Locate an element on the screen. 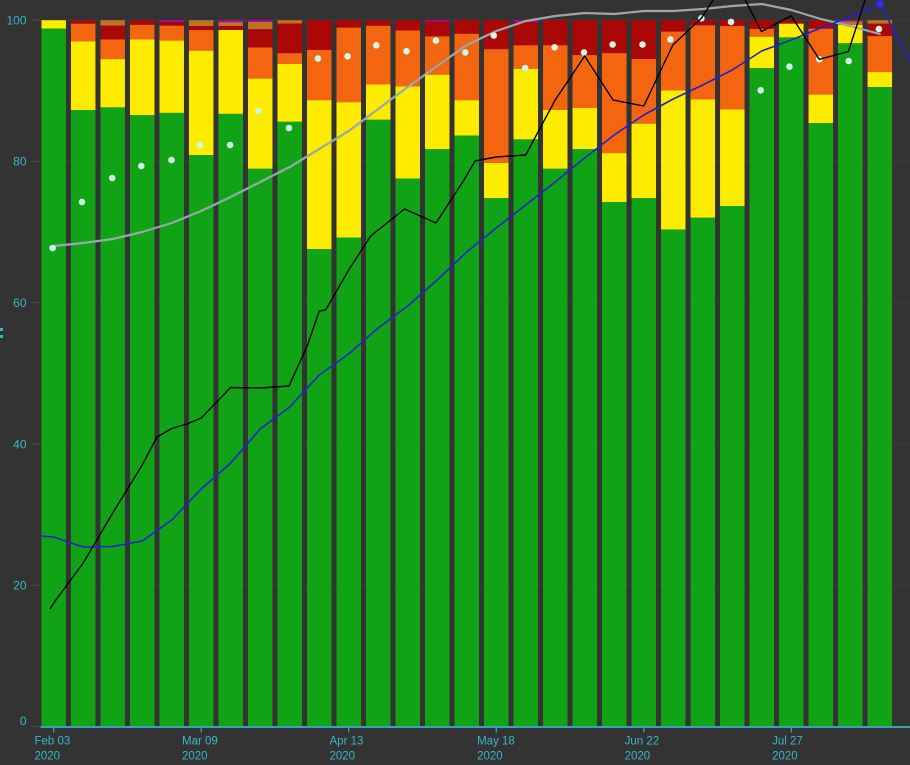  svg-text: Apr 13 is located at coordinates (347, 742).